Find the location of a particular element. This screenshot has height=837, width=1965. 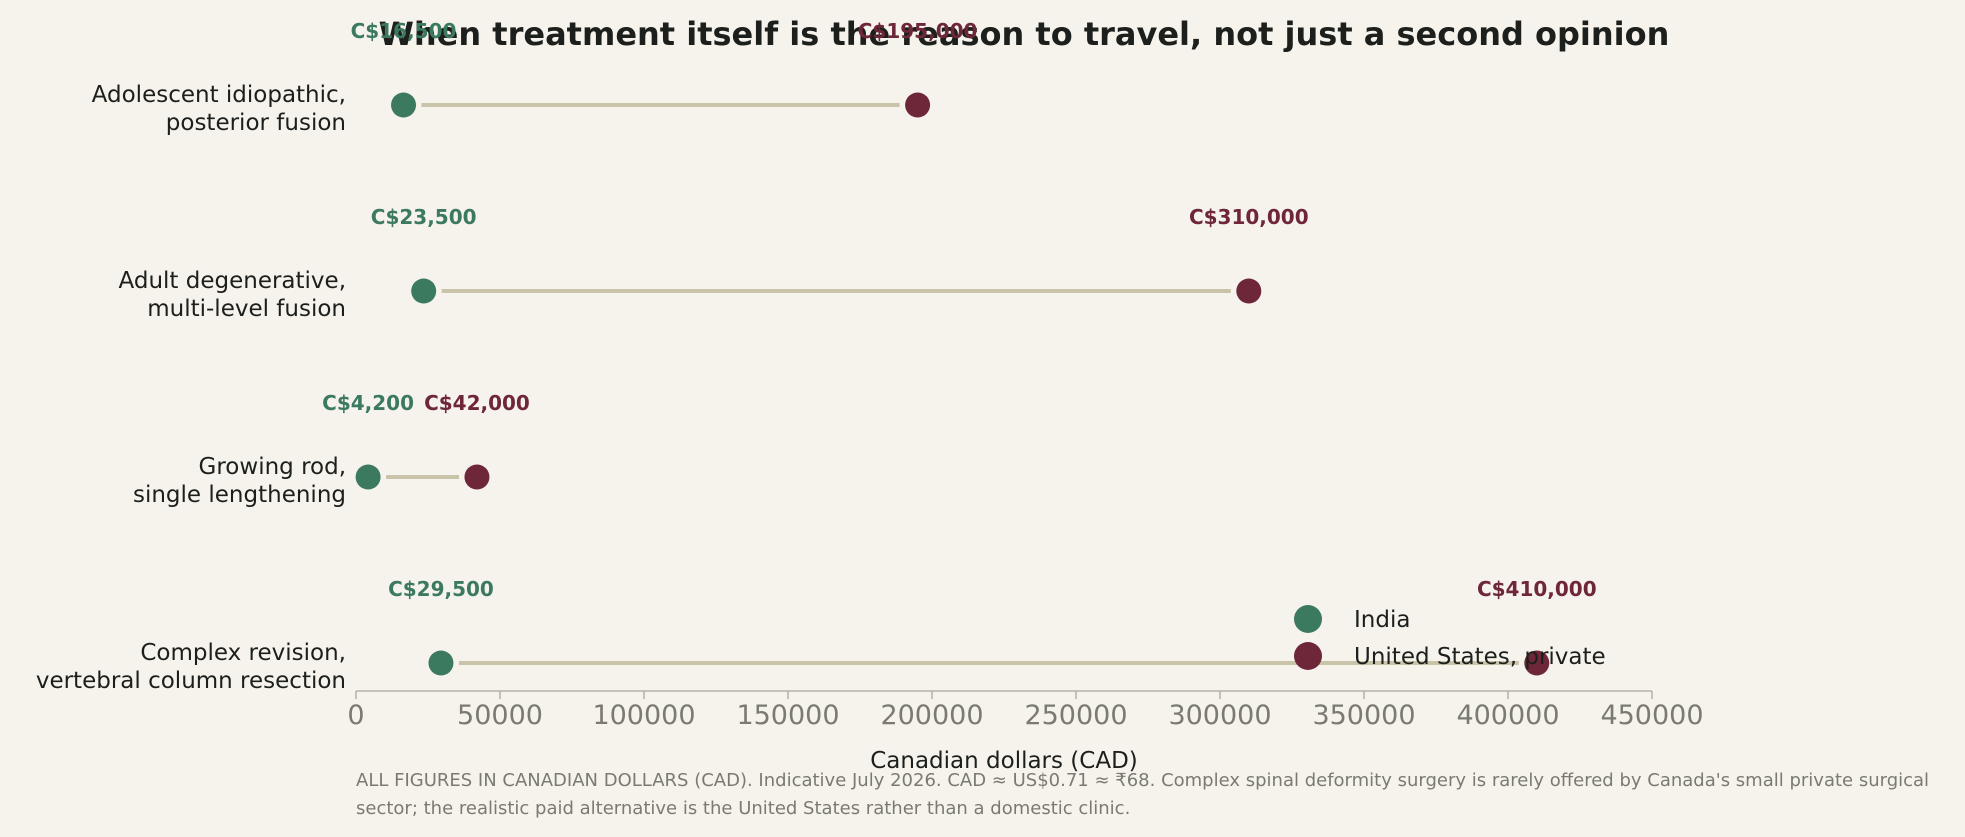

us-value-label: C$42,000 is located at coordinates (477, 403).